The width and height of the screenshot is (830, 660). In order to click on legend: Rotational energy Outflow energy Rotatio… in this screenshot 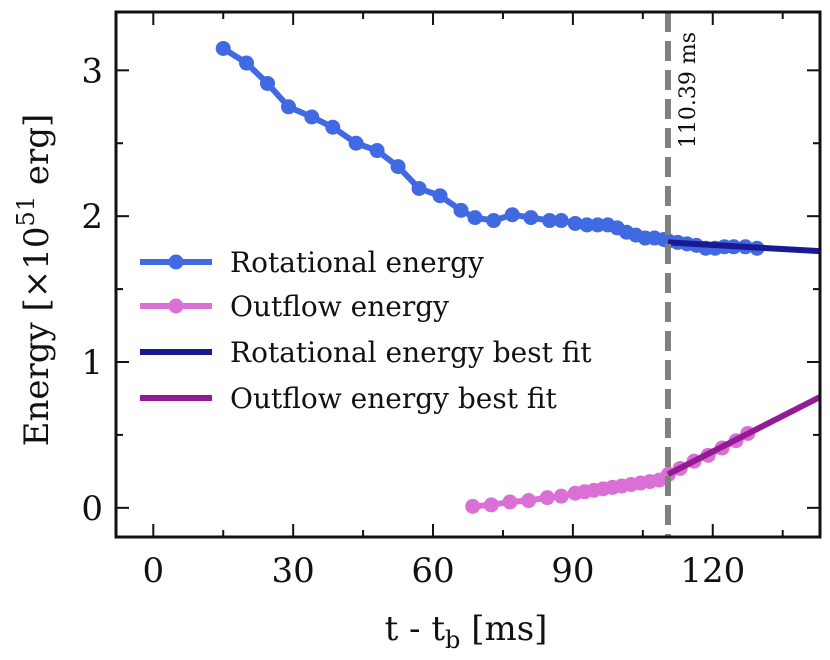, I will do `click(366, 330)`.